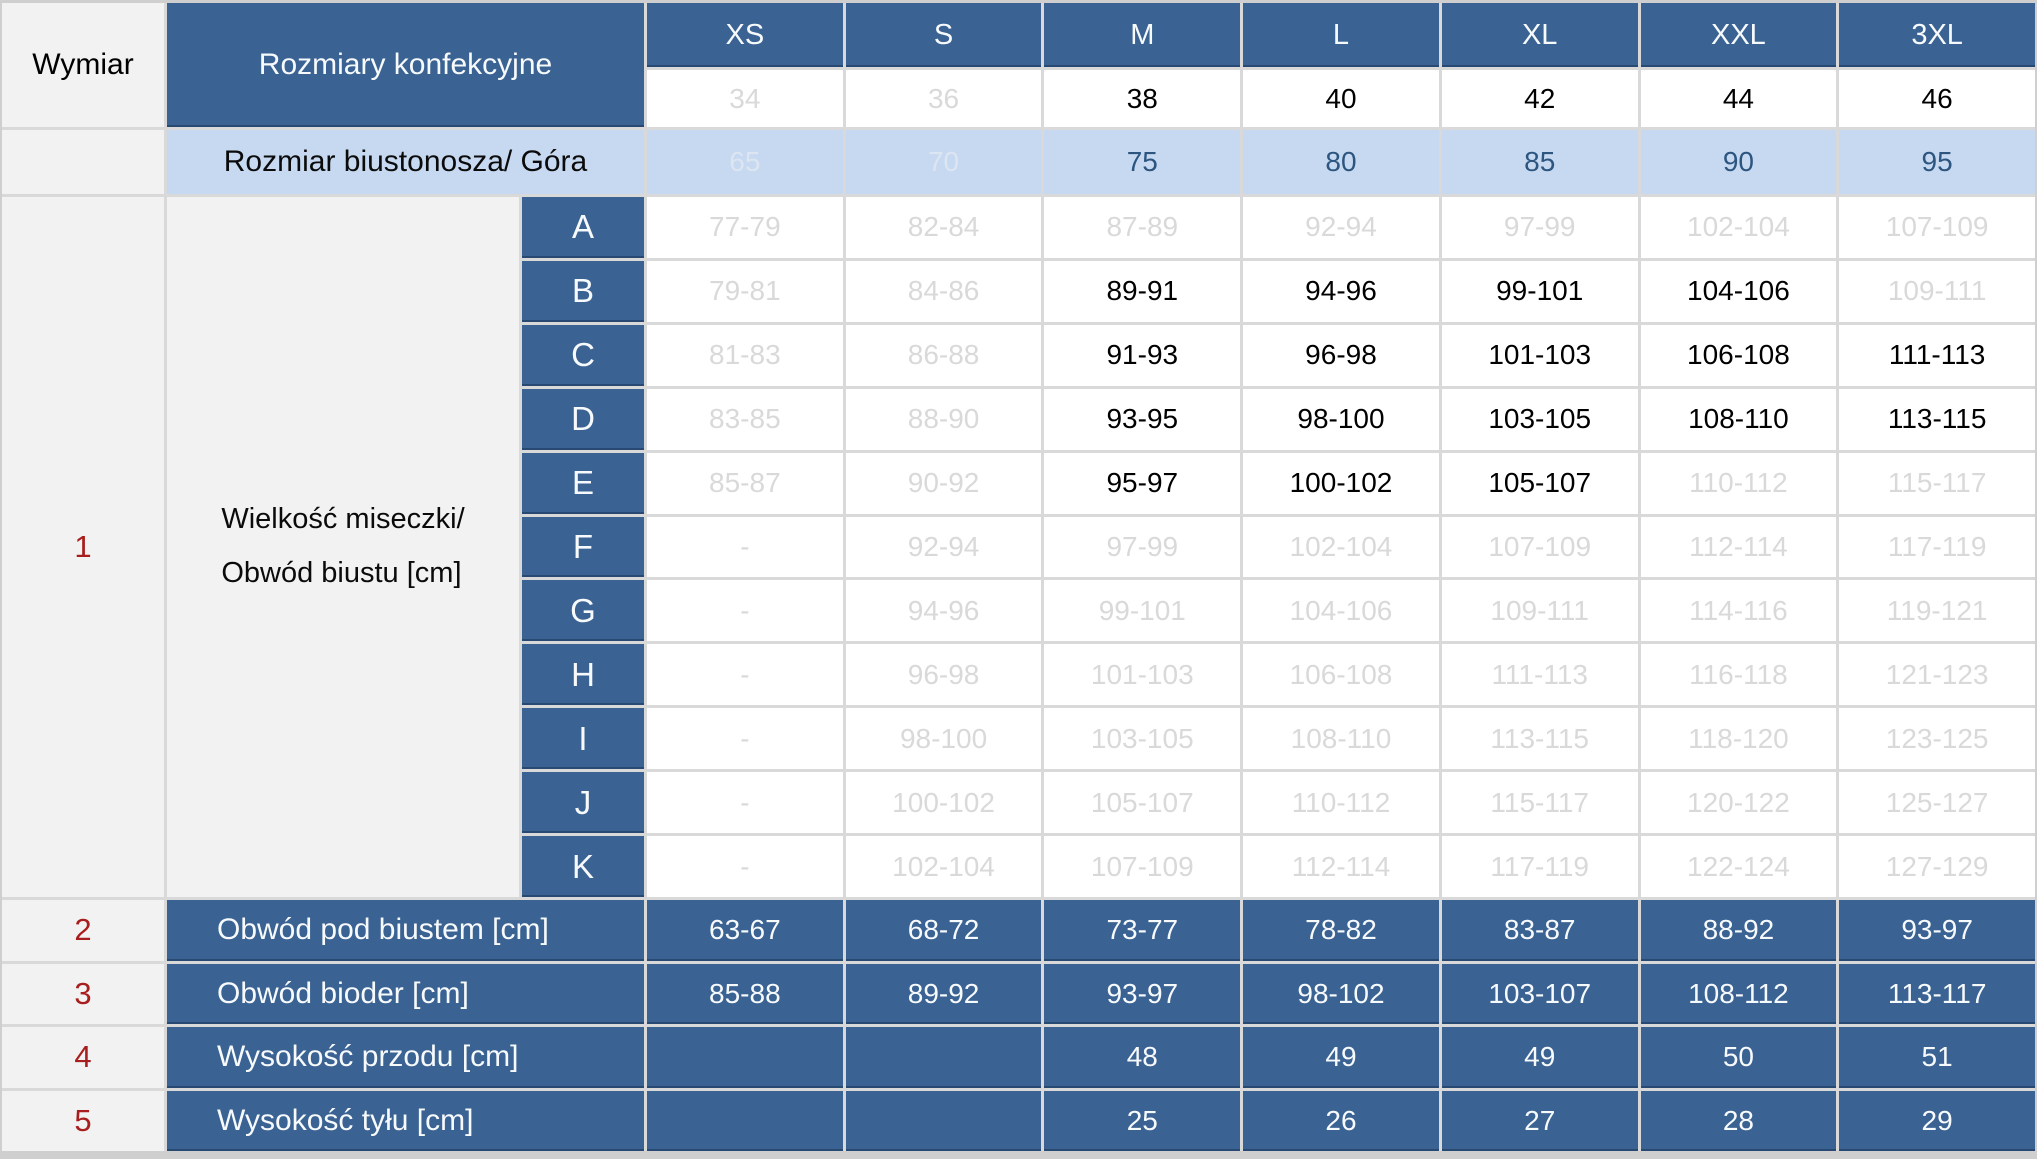 This screenshot has height=1159, width=2037. Describe the element at coordinates (1142, 1120) in the screenshot. I see `measure-value-cell: 25` at that location.